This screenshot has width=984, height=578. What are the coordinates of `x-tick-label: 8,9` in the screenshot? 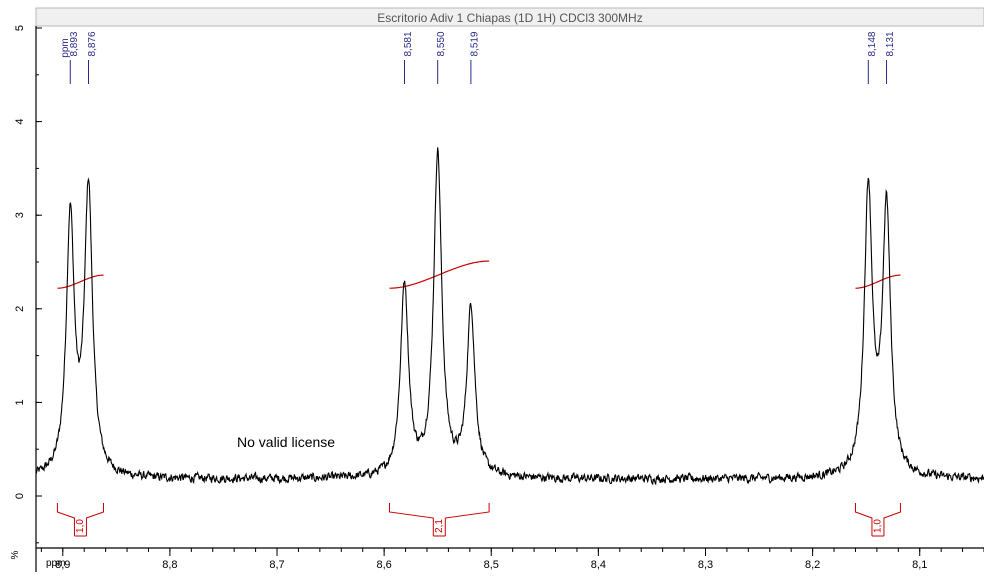 It's located at (62, 565).